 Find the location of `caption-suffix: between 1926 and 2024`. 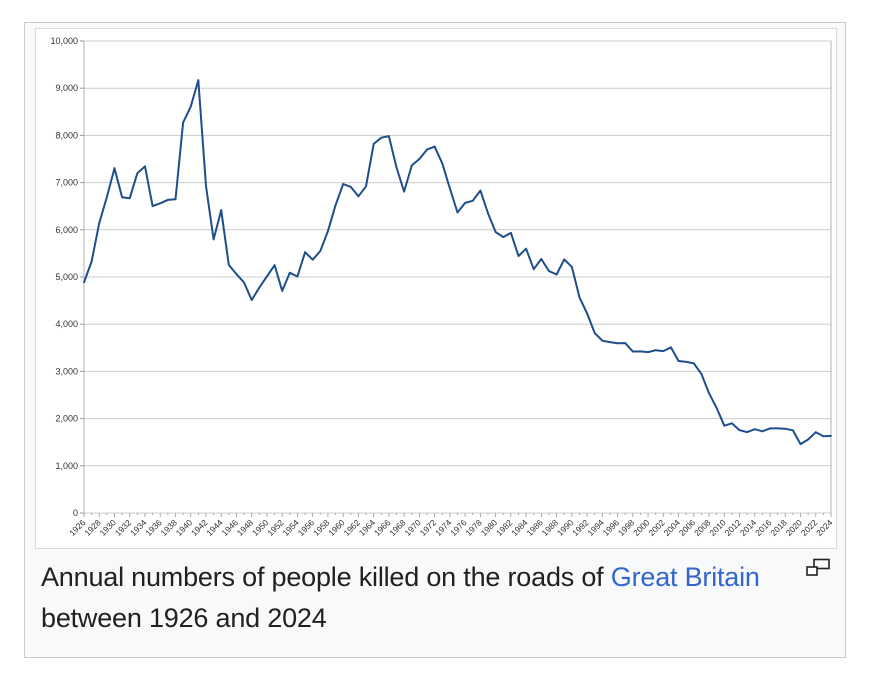

caption-suffix: between 1926 and 2024 is located at coordinates (184, 618).